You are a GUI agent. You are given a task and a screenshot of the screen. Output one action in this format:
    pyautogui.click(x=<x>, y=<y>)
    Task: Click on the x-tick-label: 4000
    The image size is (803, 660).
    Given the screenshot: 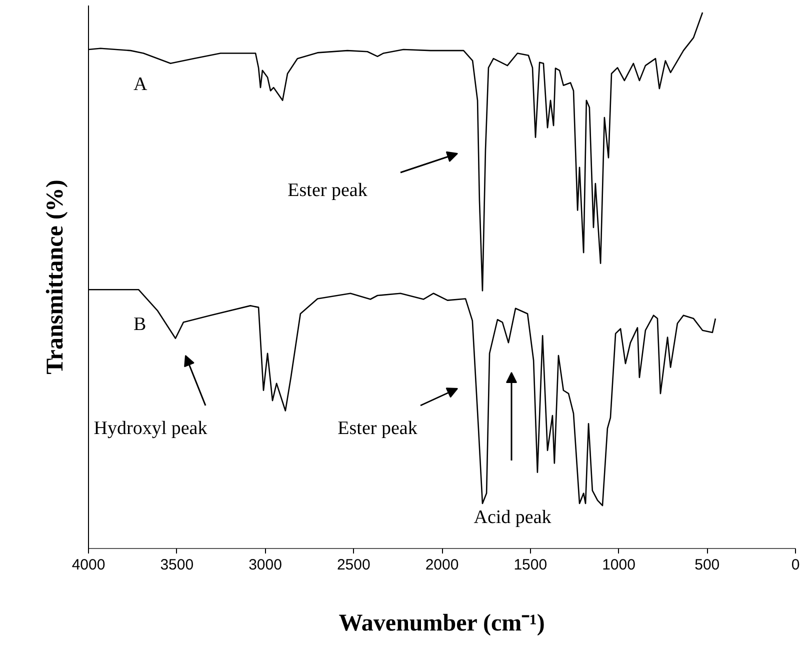 What is the action you would take?
    pyautogui.click(x=89, y=565)
    